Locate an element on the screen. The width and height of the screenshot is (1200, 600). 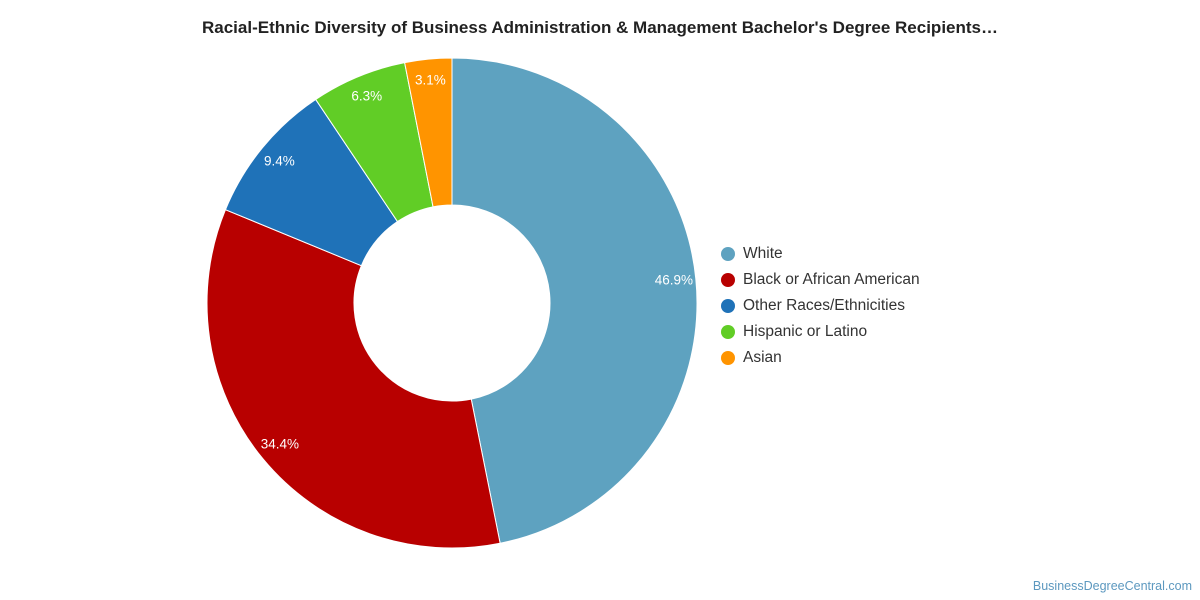
legend-item-hispanic-or-latino: Hispanic or Latino is located at coordinates (820, 332).